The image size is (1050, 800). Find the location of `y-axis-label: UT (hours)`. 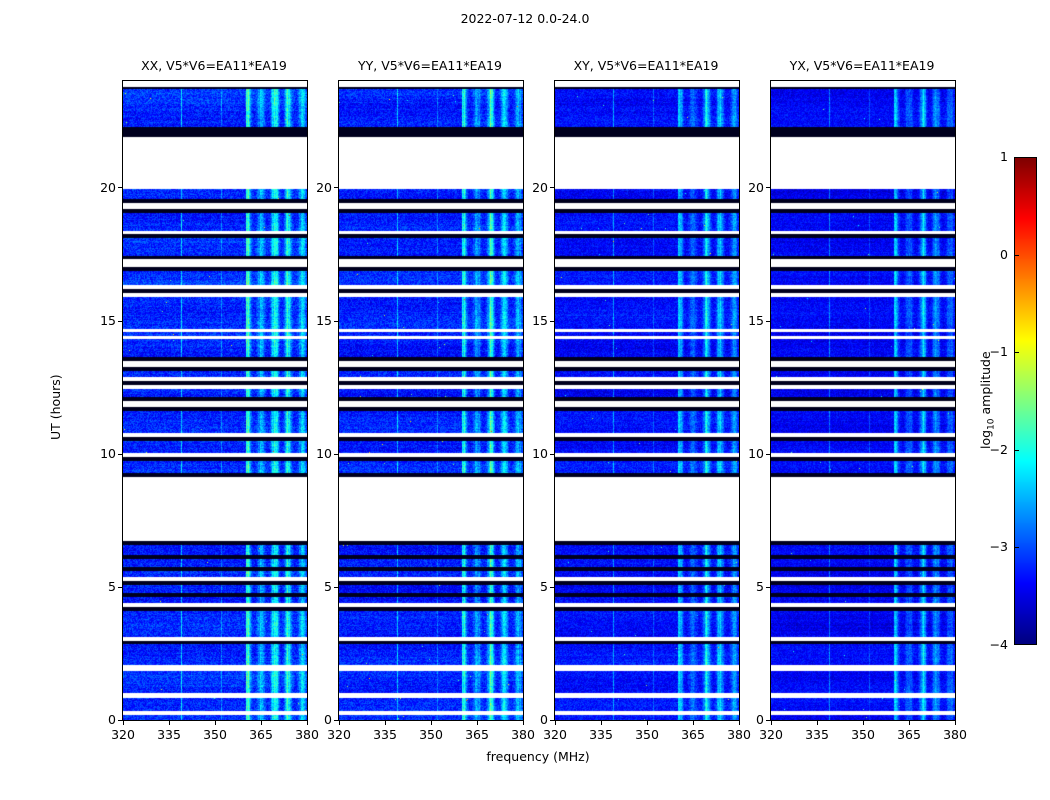

y-axis-label: UT (hours) is located at coordinates (55, 406).